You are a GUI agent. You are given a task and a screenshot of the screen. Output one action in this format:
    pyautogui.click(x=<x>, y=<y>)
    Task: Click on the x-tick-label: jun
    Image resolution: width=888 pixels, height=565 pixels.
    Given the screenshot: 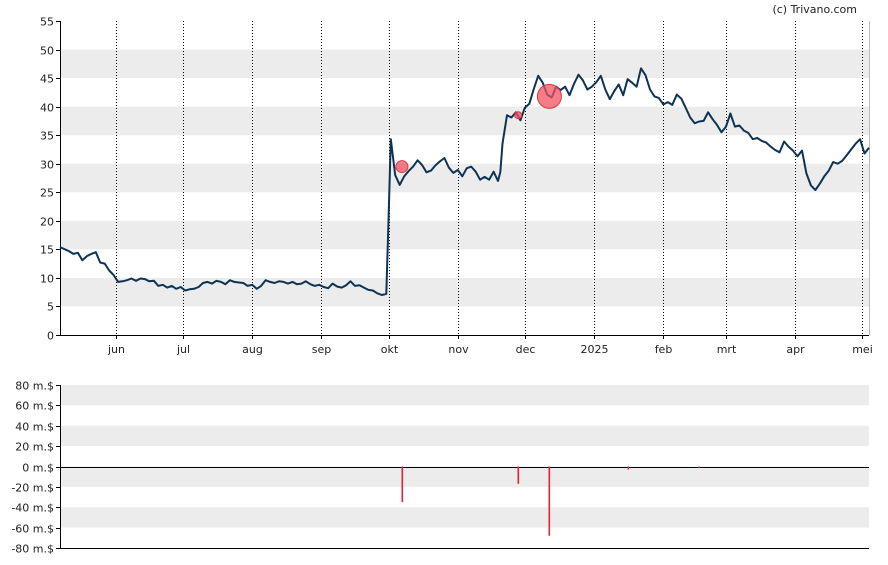 What is the action you would take?
    pyautogui.click(x=116, y=349)
    